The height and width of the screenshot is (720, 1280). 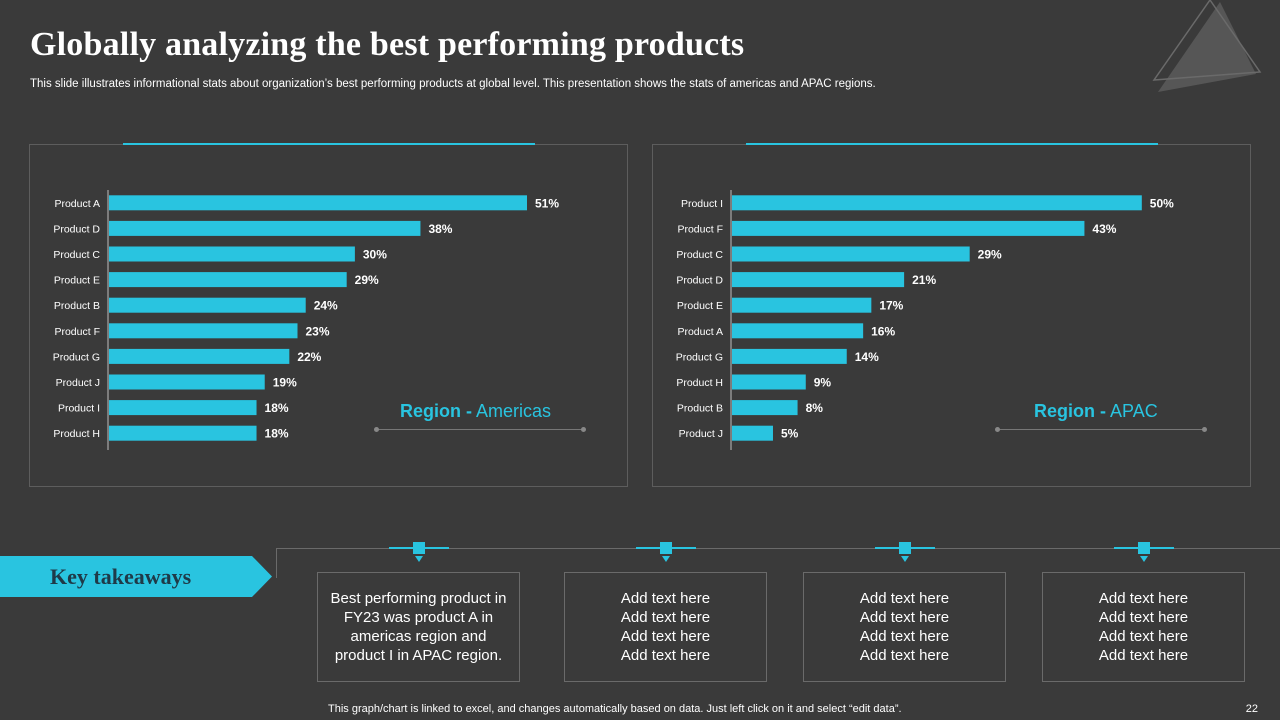 I want to click on card-line: Best performing product in, so click(x=418, y=598).